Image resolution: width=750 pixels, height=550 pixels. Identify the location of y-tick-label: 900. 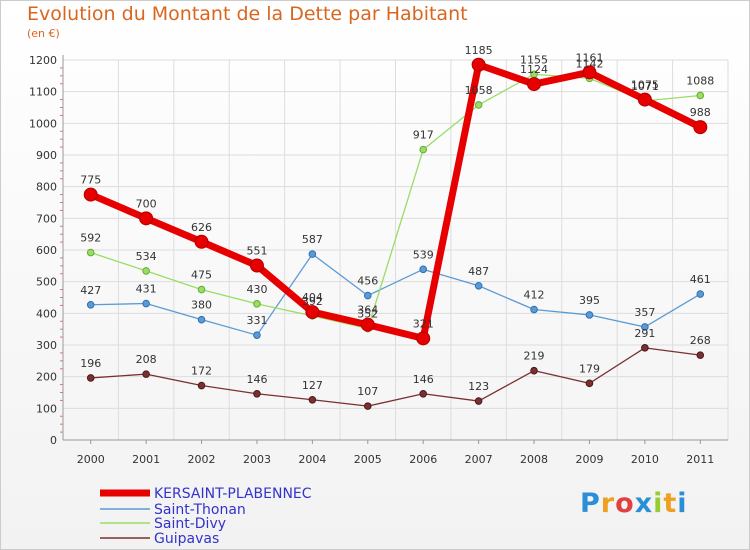
(46, 155).